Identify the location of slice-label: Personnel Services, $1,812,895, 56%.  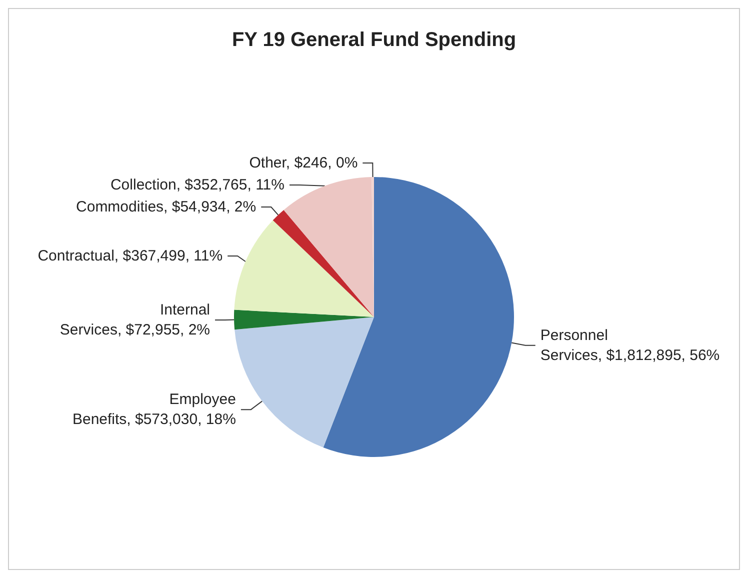
(630, 345).